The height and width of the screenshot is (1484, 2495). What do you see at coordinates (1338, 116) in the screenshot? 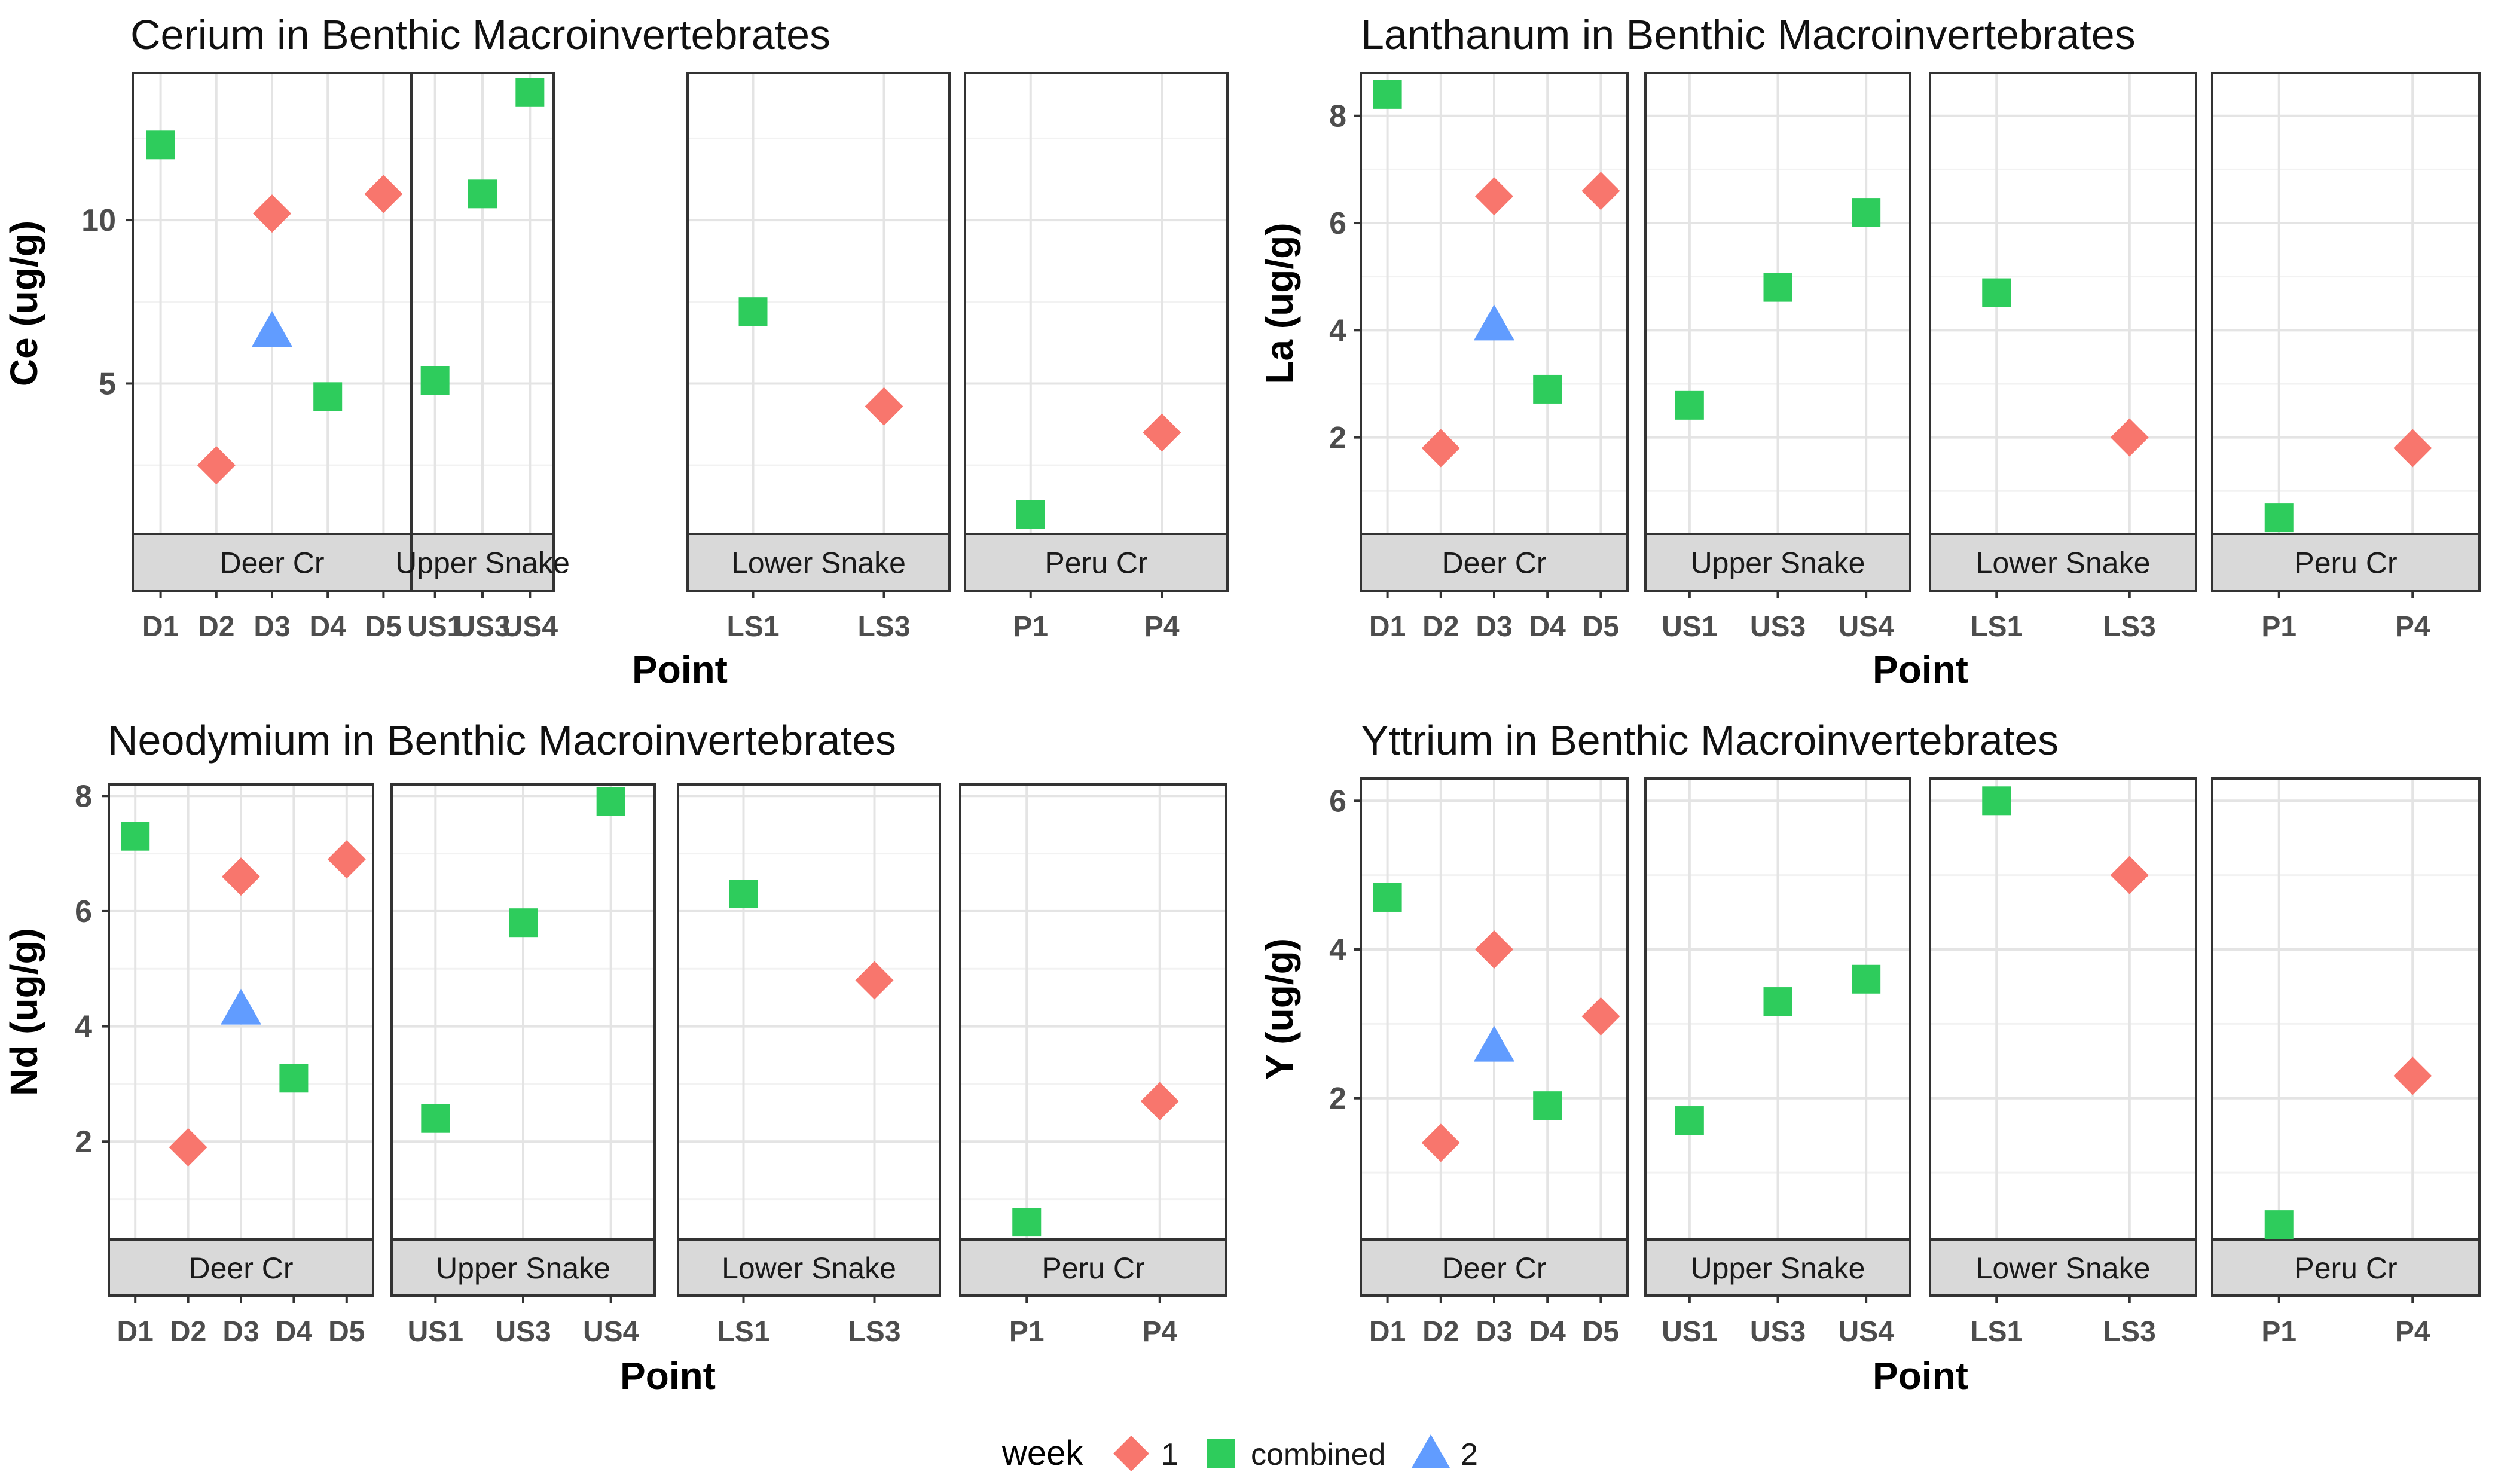
I see `y-tick-label: 8` at bounding box center [1338, 116].